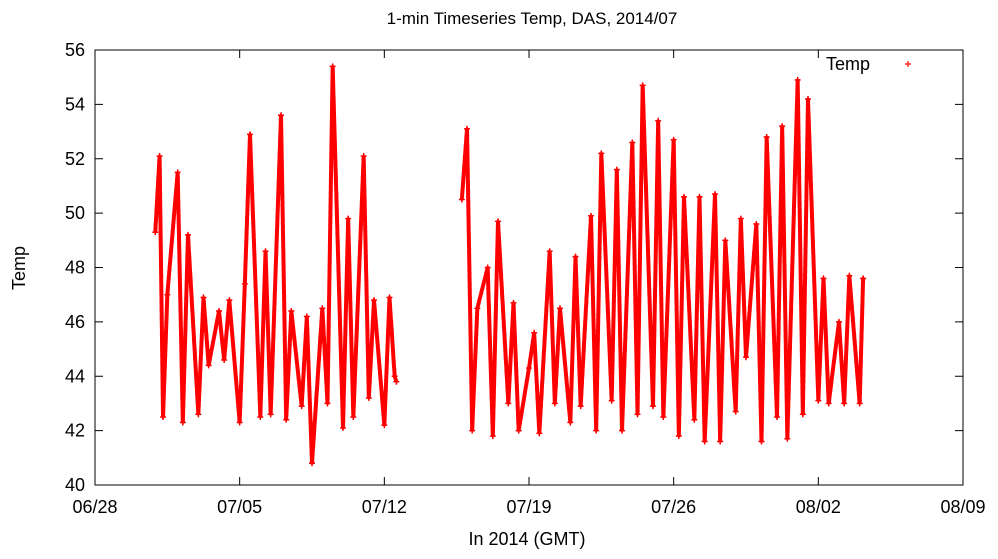  I want to click on y-tick-label: 42, so click(75, 431).